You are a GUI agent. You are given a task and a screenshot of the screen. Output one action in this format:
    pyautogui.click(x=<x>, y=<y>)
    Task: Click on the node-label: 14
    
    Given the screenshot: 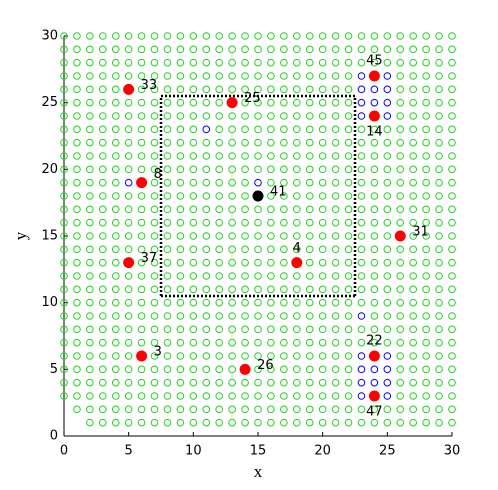 What is the action you would take?
    pyautogui.click(x=374, y=132)
    